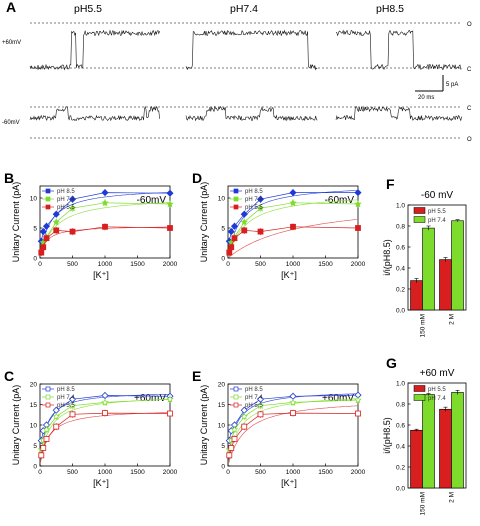  What do you see at coordinates (66, 192) in the screenshot?
I see `legend-label: pH 8.5` at bounding box center [66, 192].